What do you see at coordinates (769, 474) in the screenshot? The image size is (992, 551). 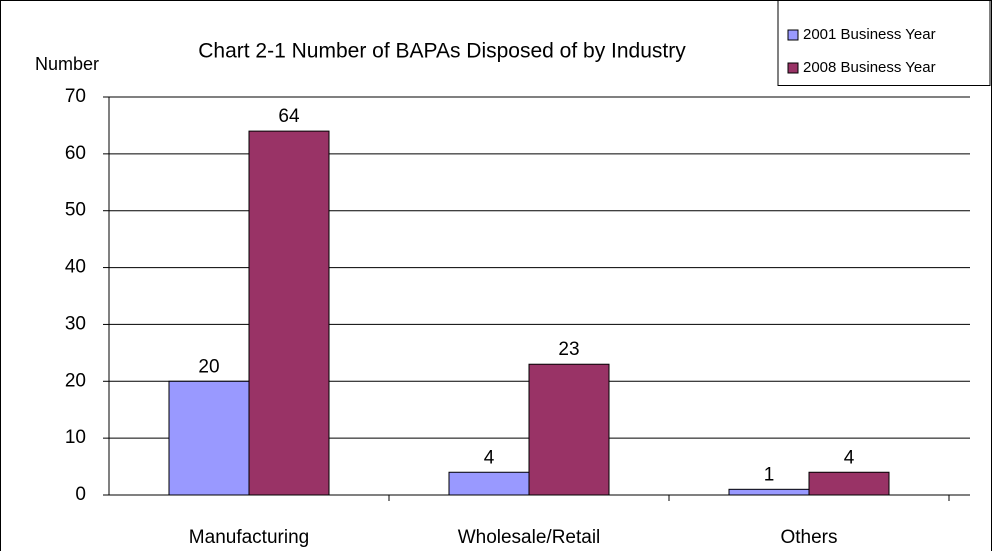 I see `value-label: 1` at bounding box center [769, 474].